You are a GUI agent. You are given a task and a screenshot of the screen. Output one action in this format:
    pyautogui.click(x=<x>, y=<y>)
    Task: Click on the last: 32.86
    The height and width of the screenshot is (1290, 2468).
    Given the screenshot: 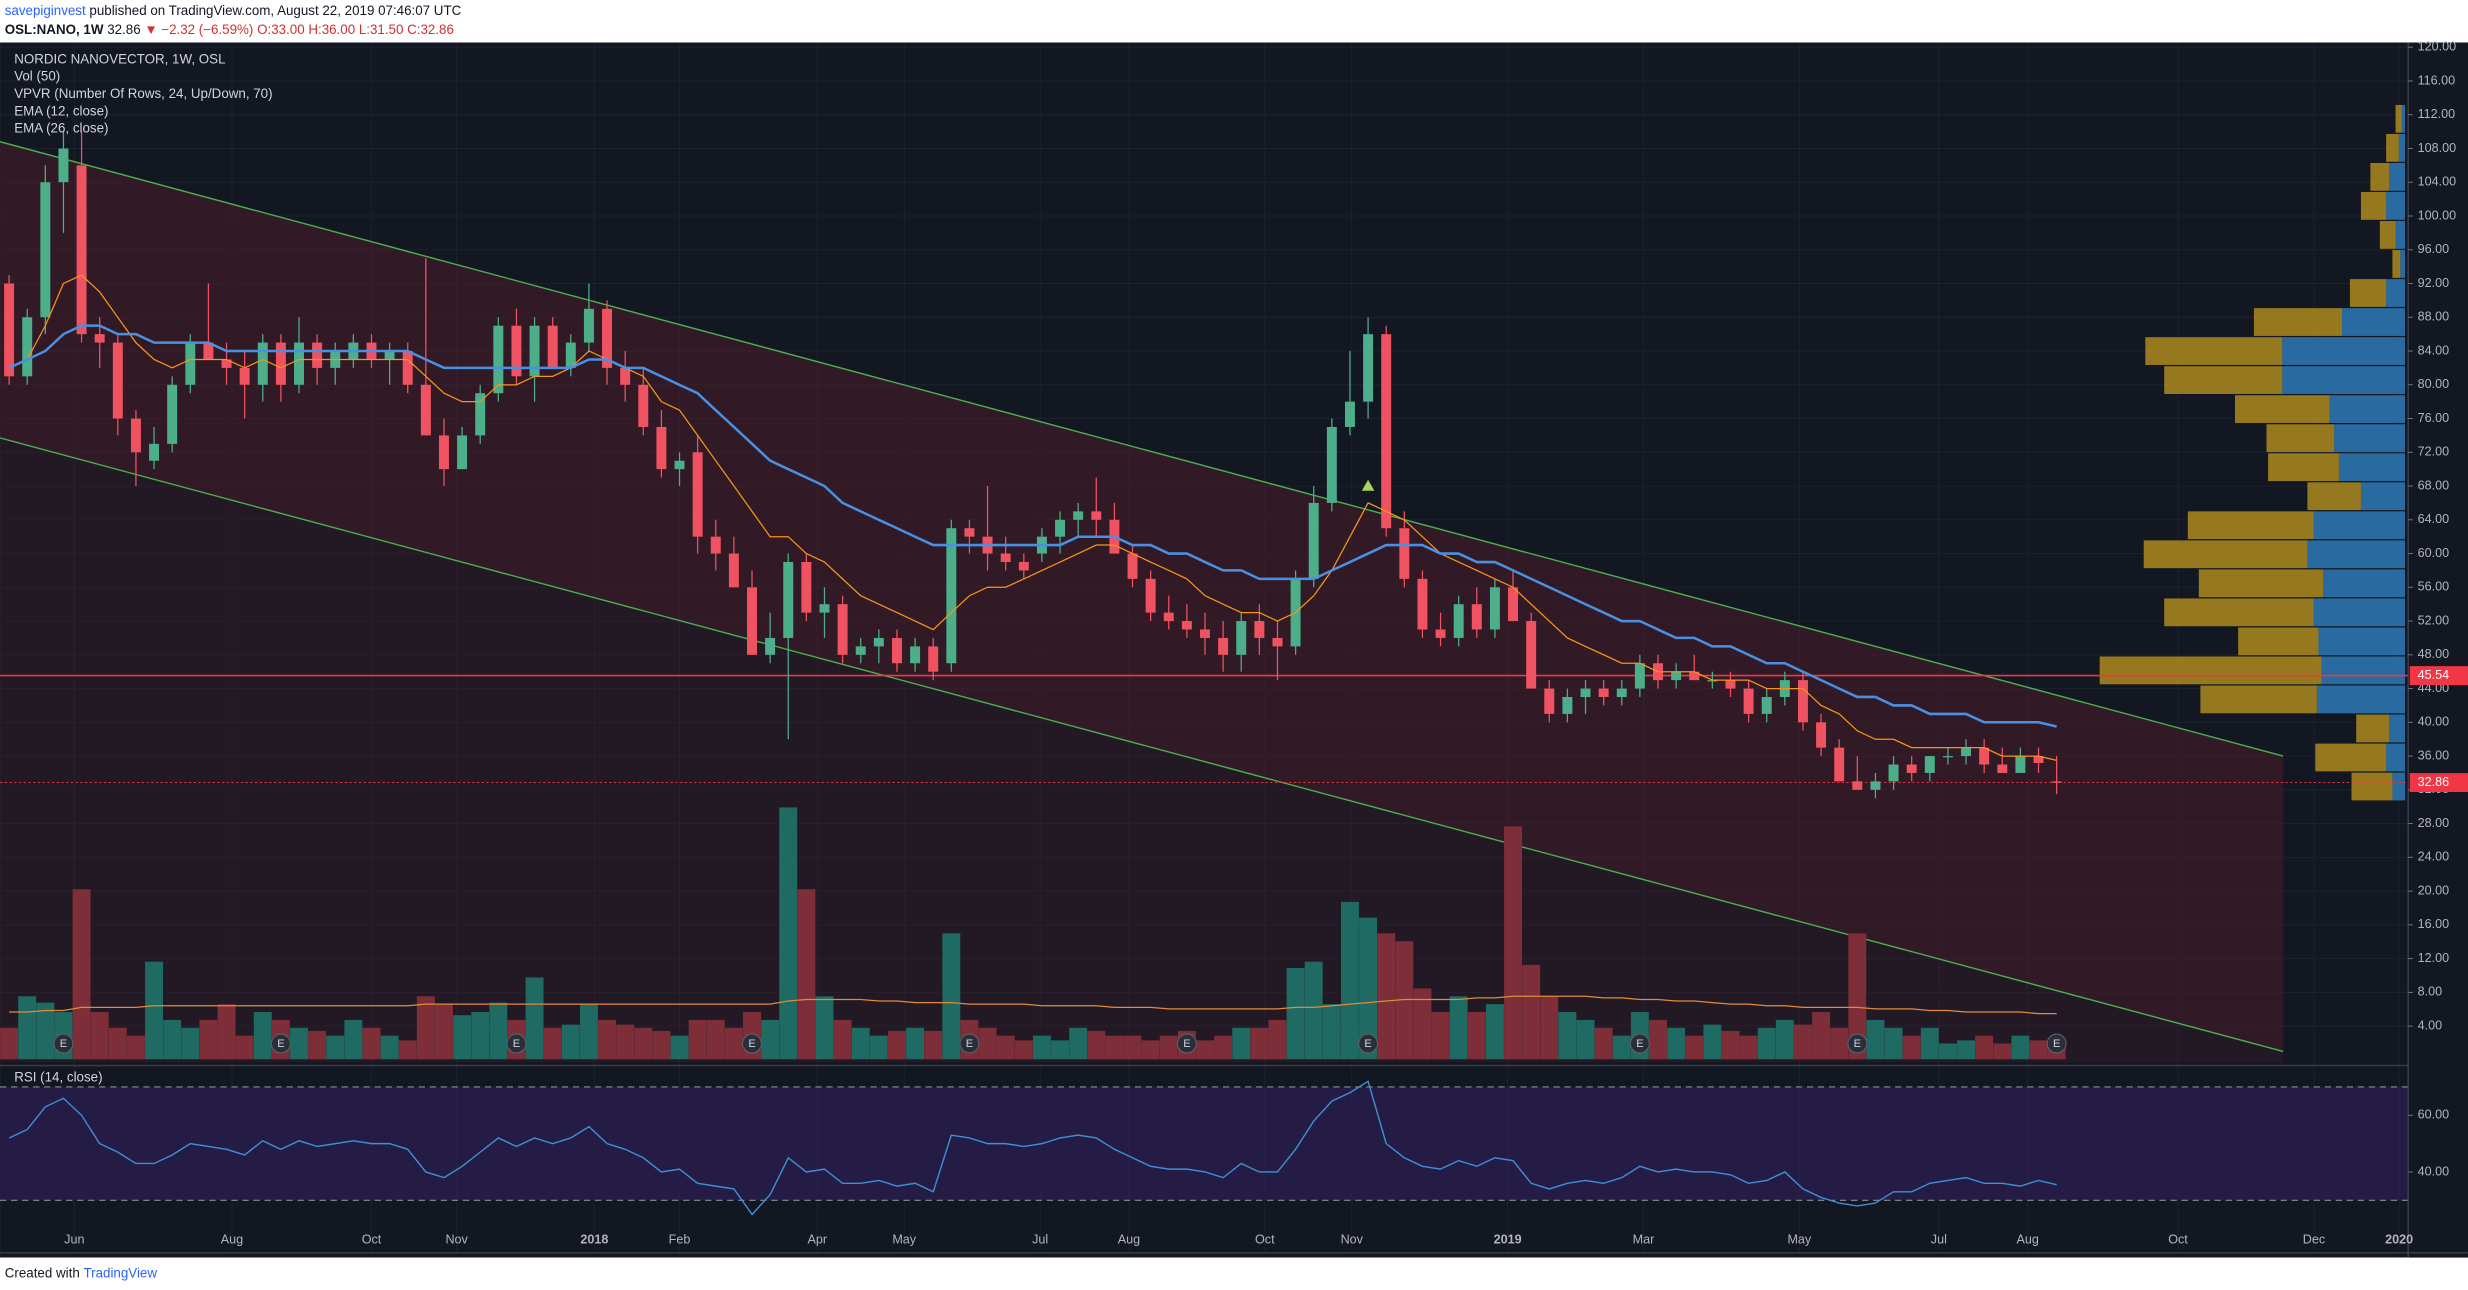 What is the action you would take?
    pyautogui.click(x=123, y=28)
    